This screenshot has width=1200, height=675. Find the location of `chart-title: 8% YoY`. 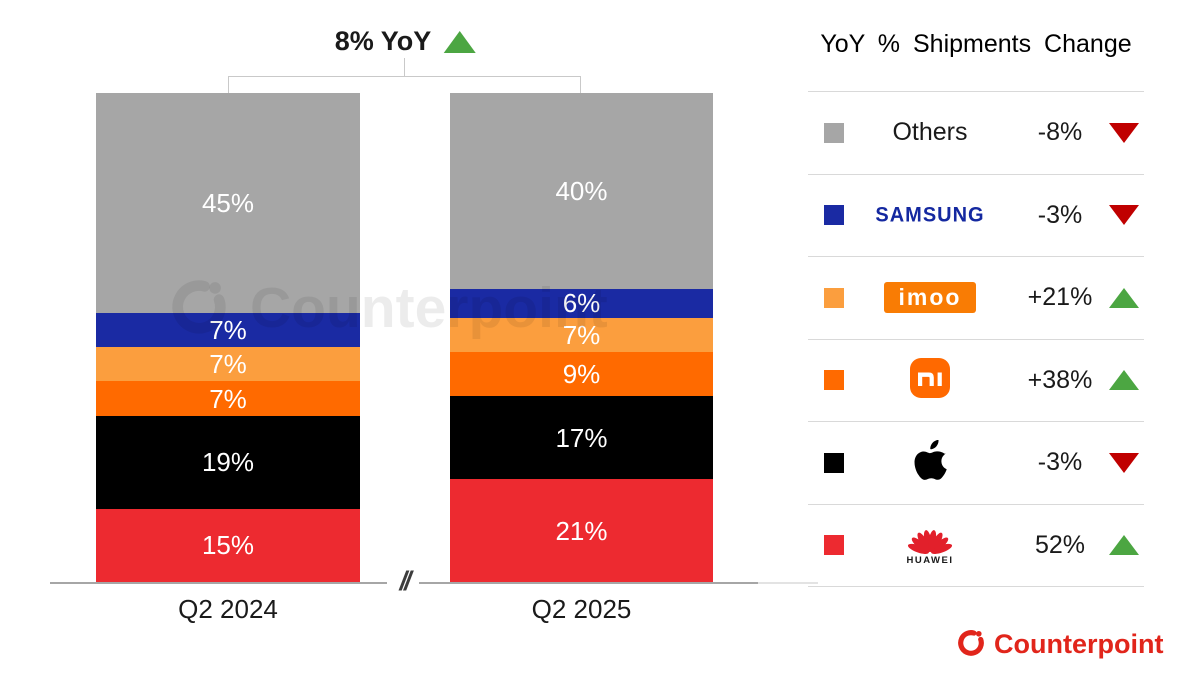

chart-title: 8% YoY is located at coordinates (405, 41).